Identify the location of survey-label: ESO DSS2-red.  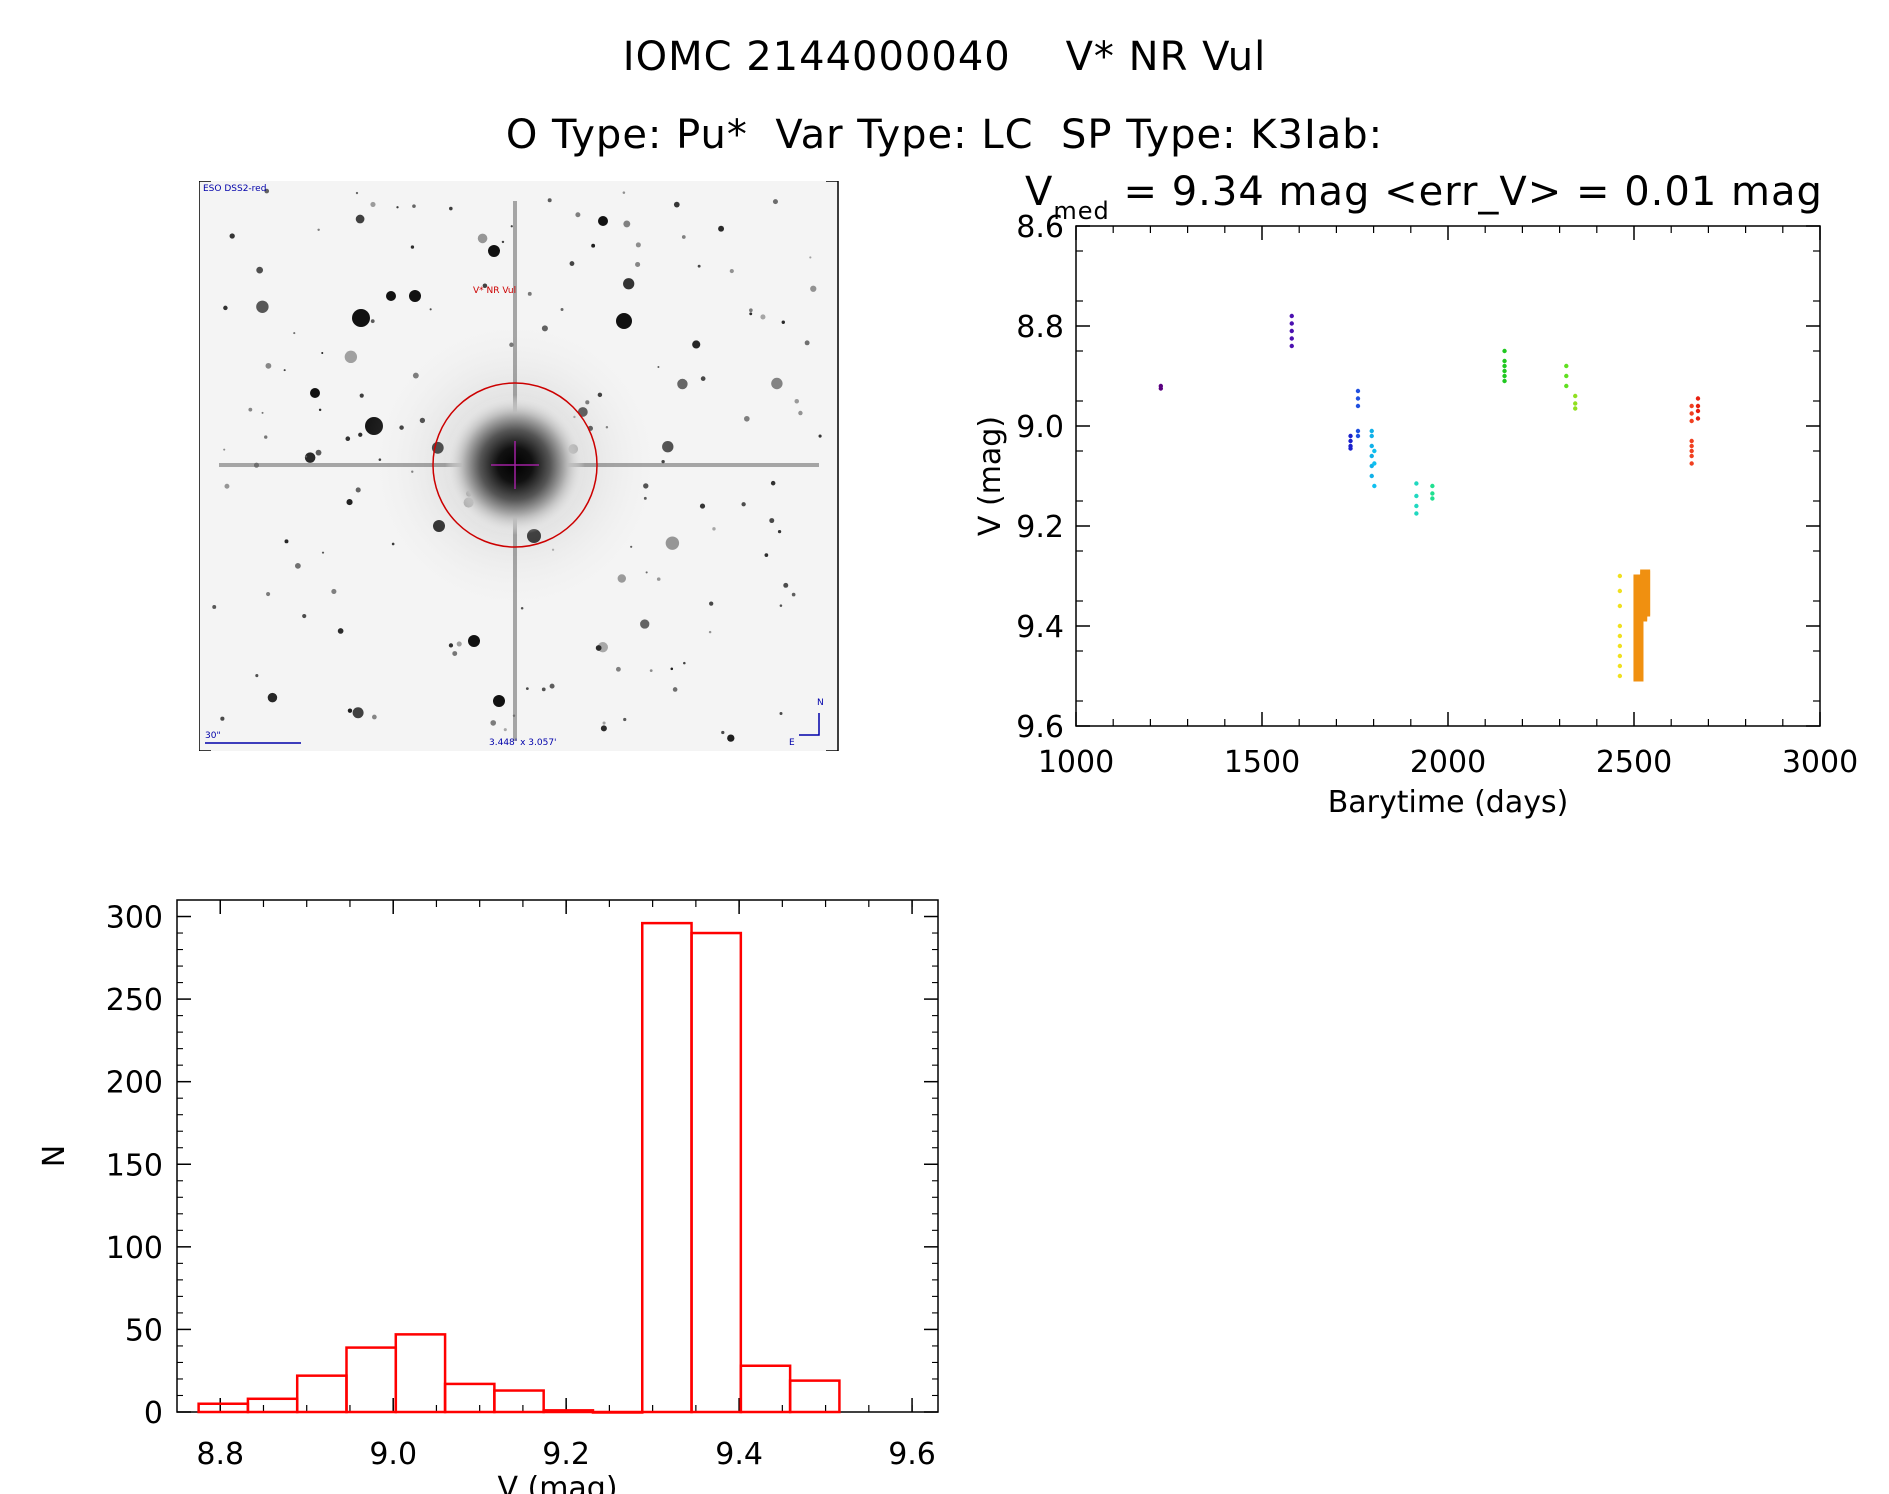
(234, 189).